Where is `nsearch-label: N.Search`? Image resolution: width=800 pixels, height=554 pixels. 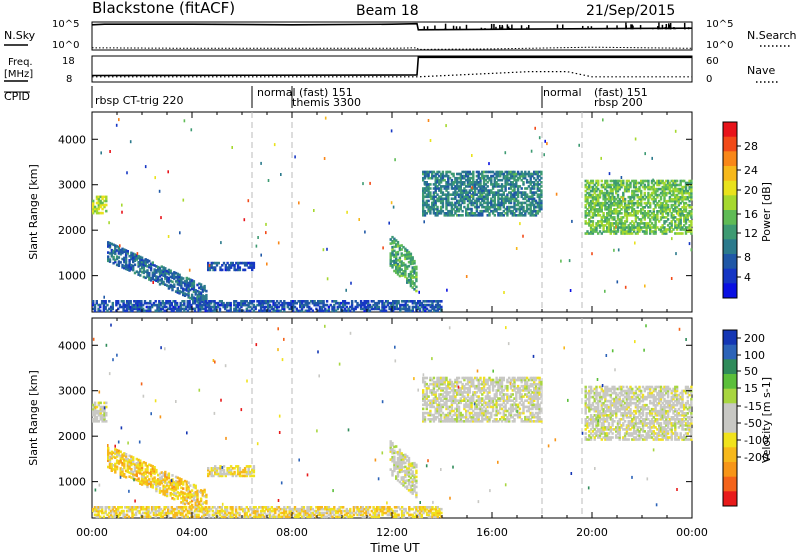
nsearch-label: N.Search is located at coordinates (772, 35).